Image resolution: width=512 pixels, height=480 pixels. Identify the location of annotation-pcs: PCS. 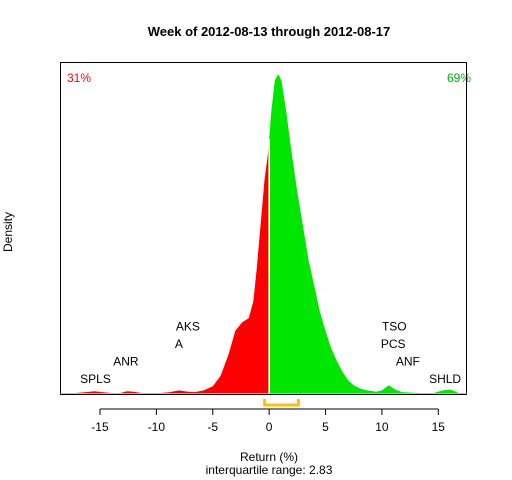
(393, 344).